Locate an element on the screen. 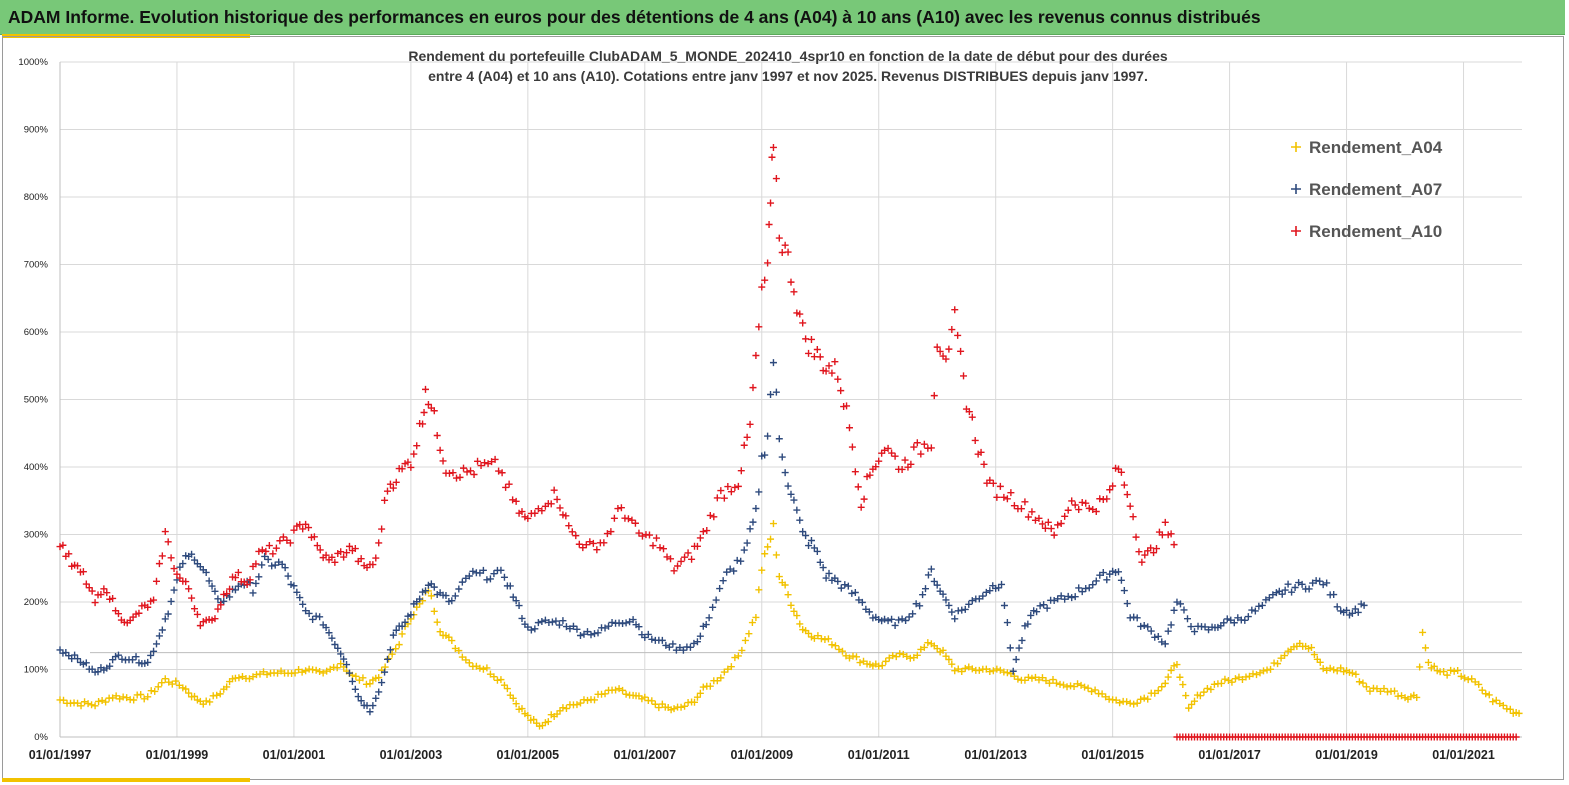 Image resolution: width=1569 pixels, height=785 pixels. x-tick-label: 01/01/2005 is located at coordinates (528, 755).